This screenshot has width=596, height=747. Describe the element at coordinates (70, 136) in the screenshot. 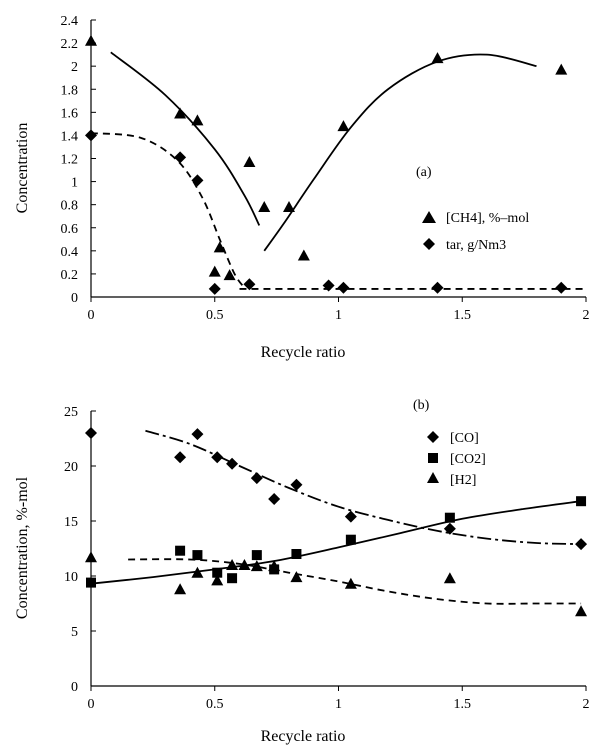

I see `panel-a-y-tick-label: 1.4` at that location.